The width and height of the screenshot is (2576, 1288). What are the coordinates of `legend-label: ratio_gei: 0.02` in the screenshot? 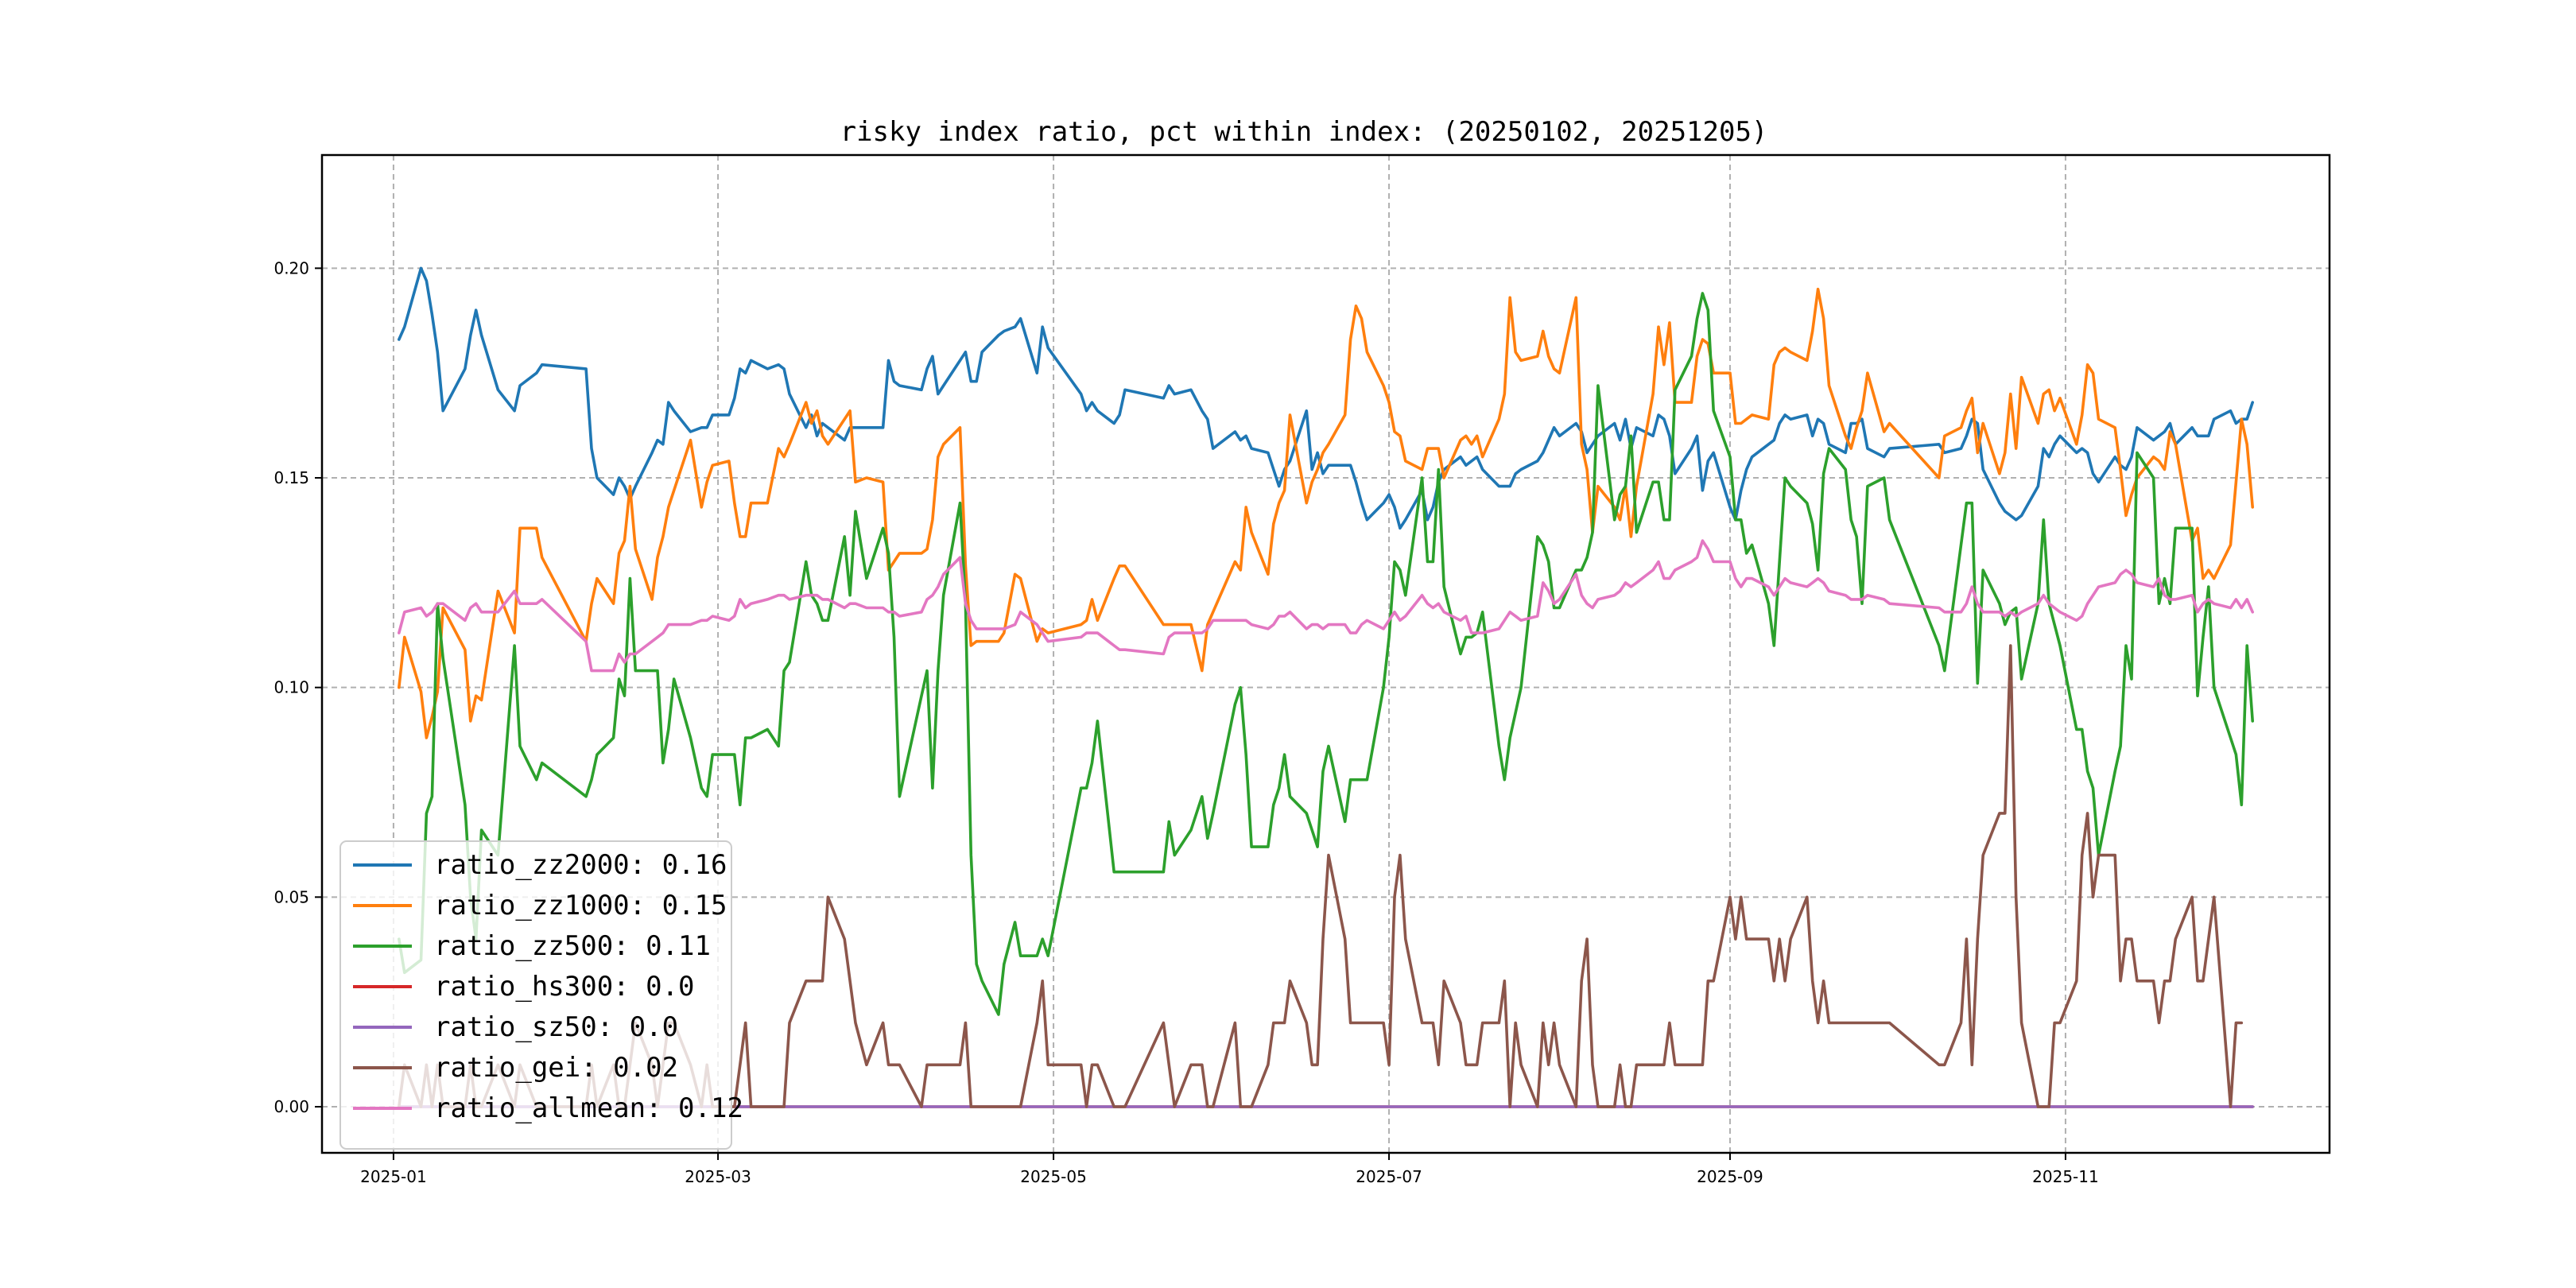 It's located at (556, 1068).